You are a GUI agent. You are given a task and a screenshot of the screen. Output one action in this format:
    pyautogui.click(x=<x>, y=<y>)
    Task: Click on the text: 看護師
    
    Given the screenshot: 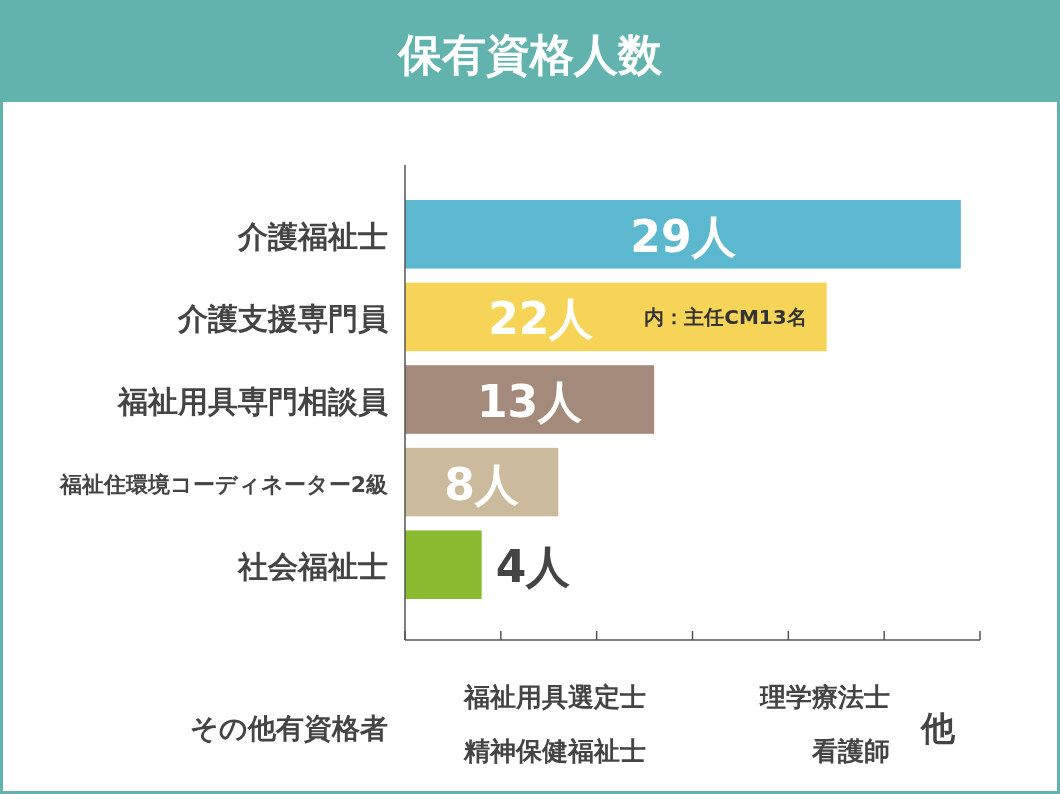 What is the action you would take?
    pyautogui.click(x=850, y=751)
    